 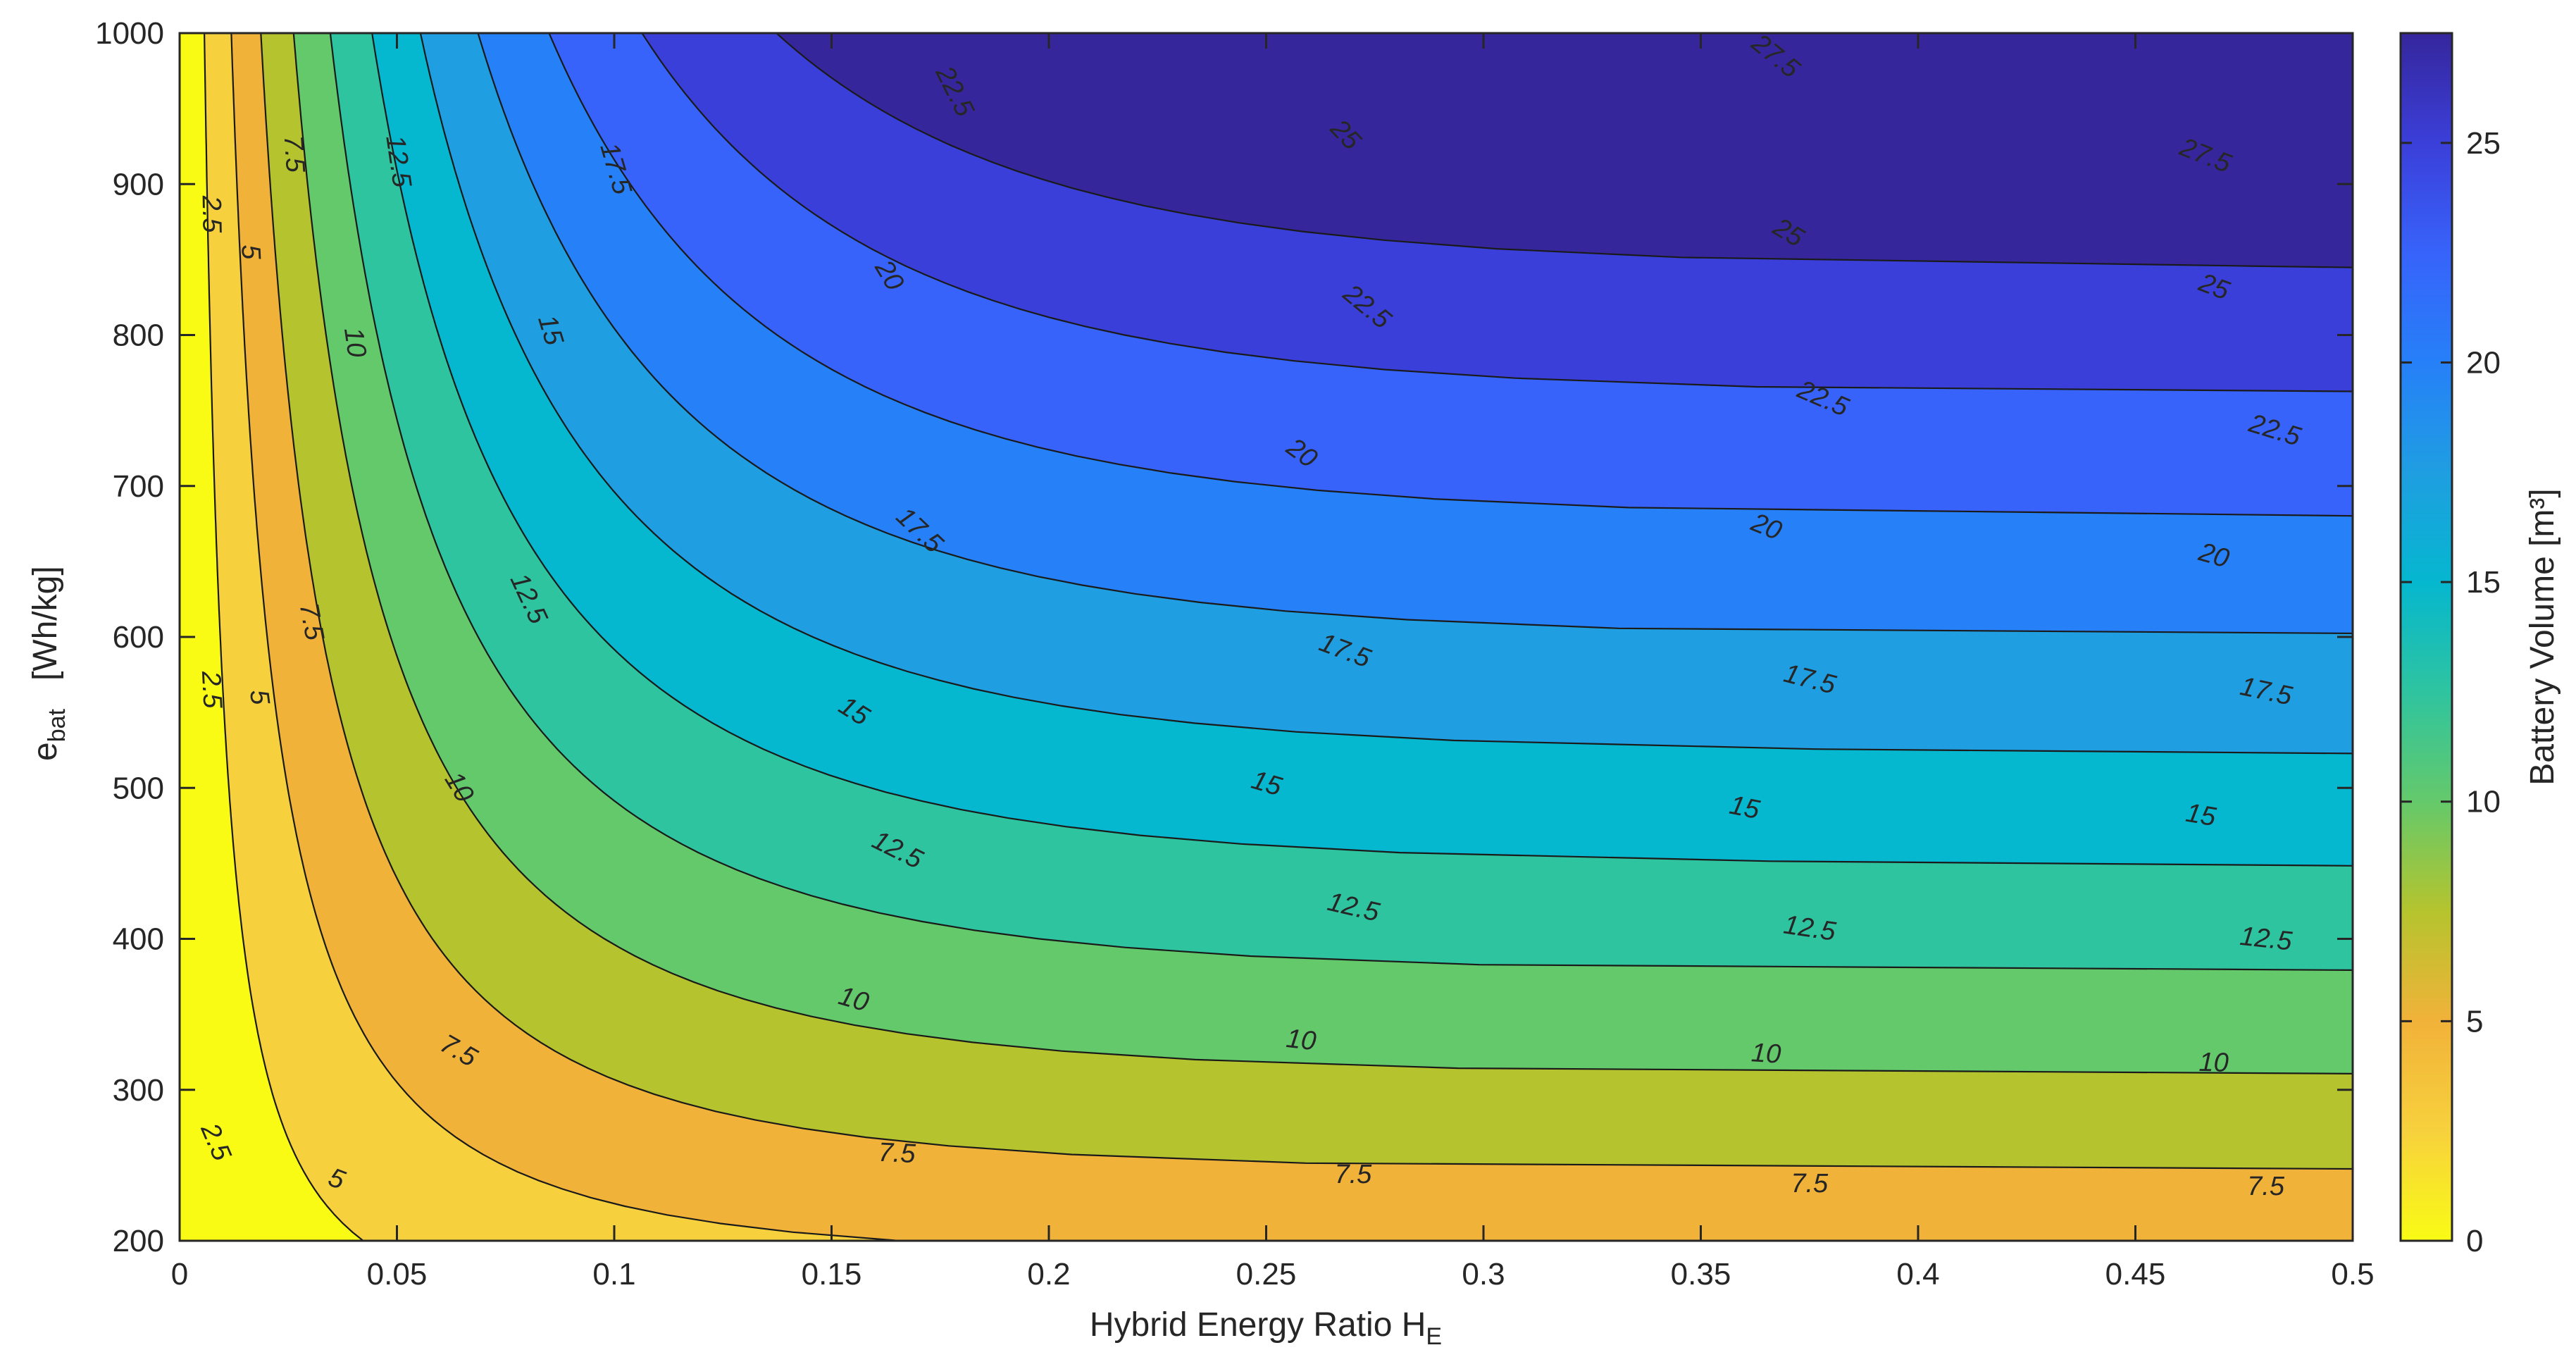 I want to click on colorbar-tick-label: 25, so click(x=2483, y=143).